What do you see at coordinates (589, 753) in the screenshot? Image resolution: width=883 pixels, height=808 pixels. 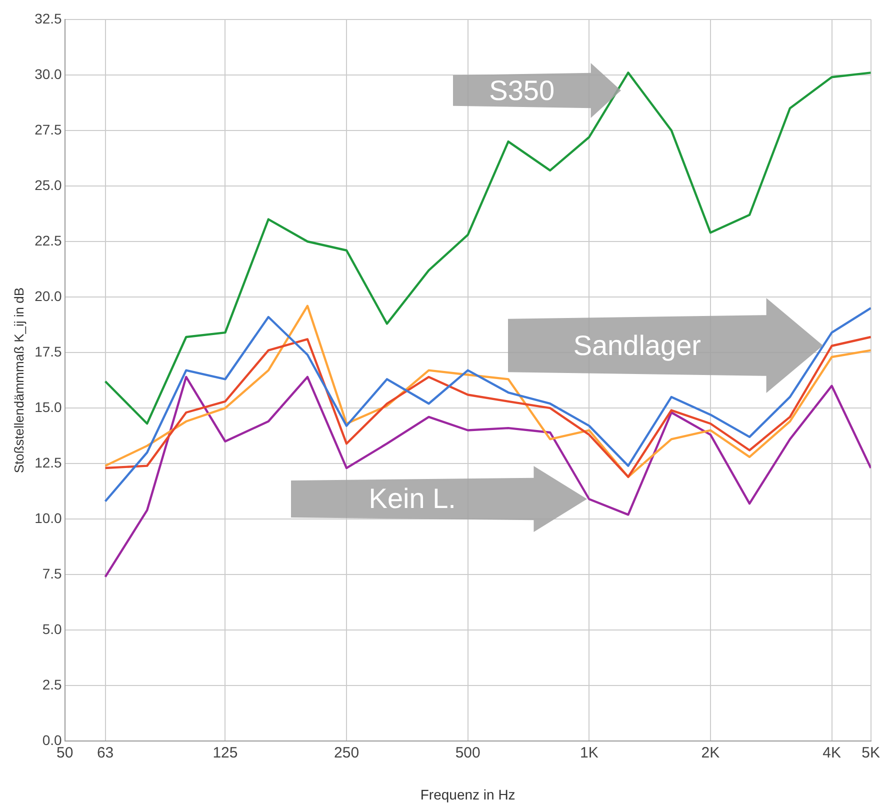 I see `x-tick-label: 1K` at bounding box center [589, 753].